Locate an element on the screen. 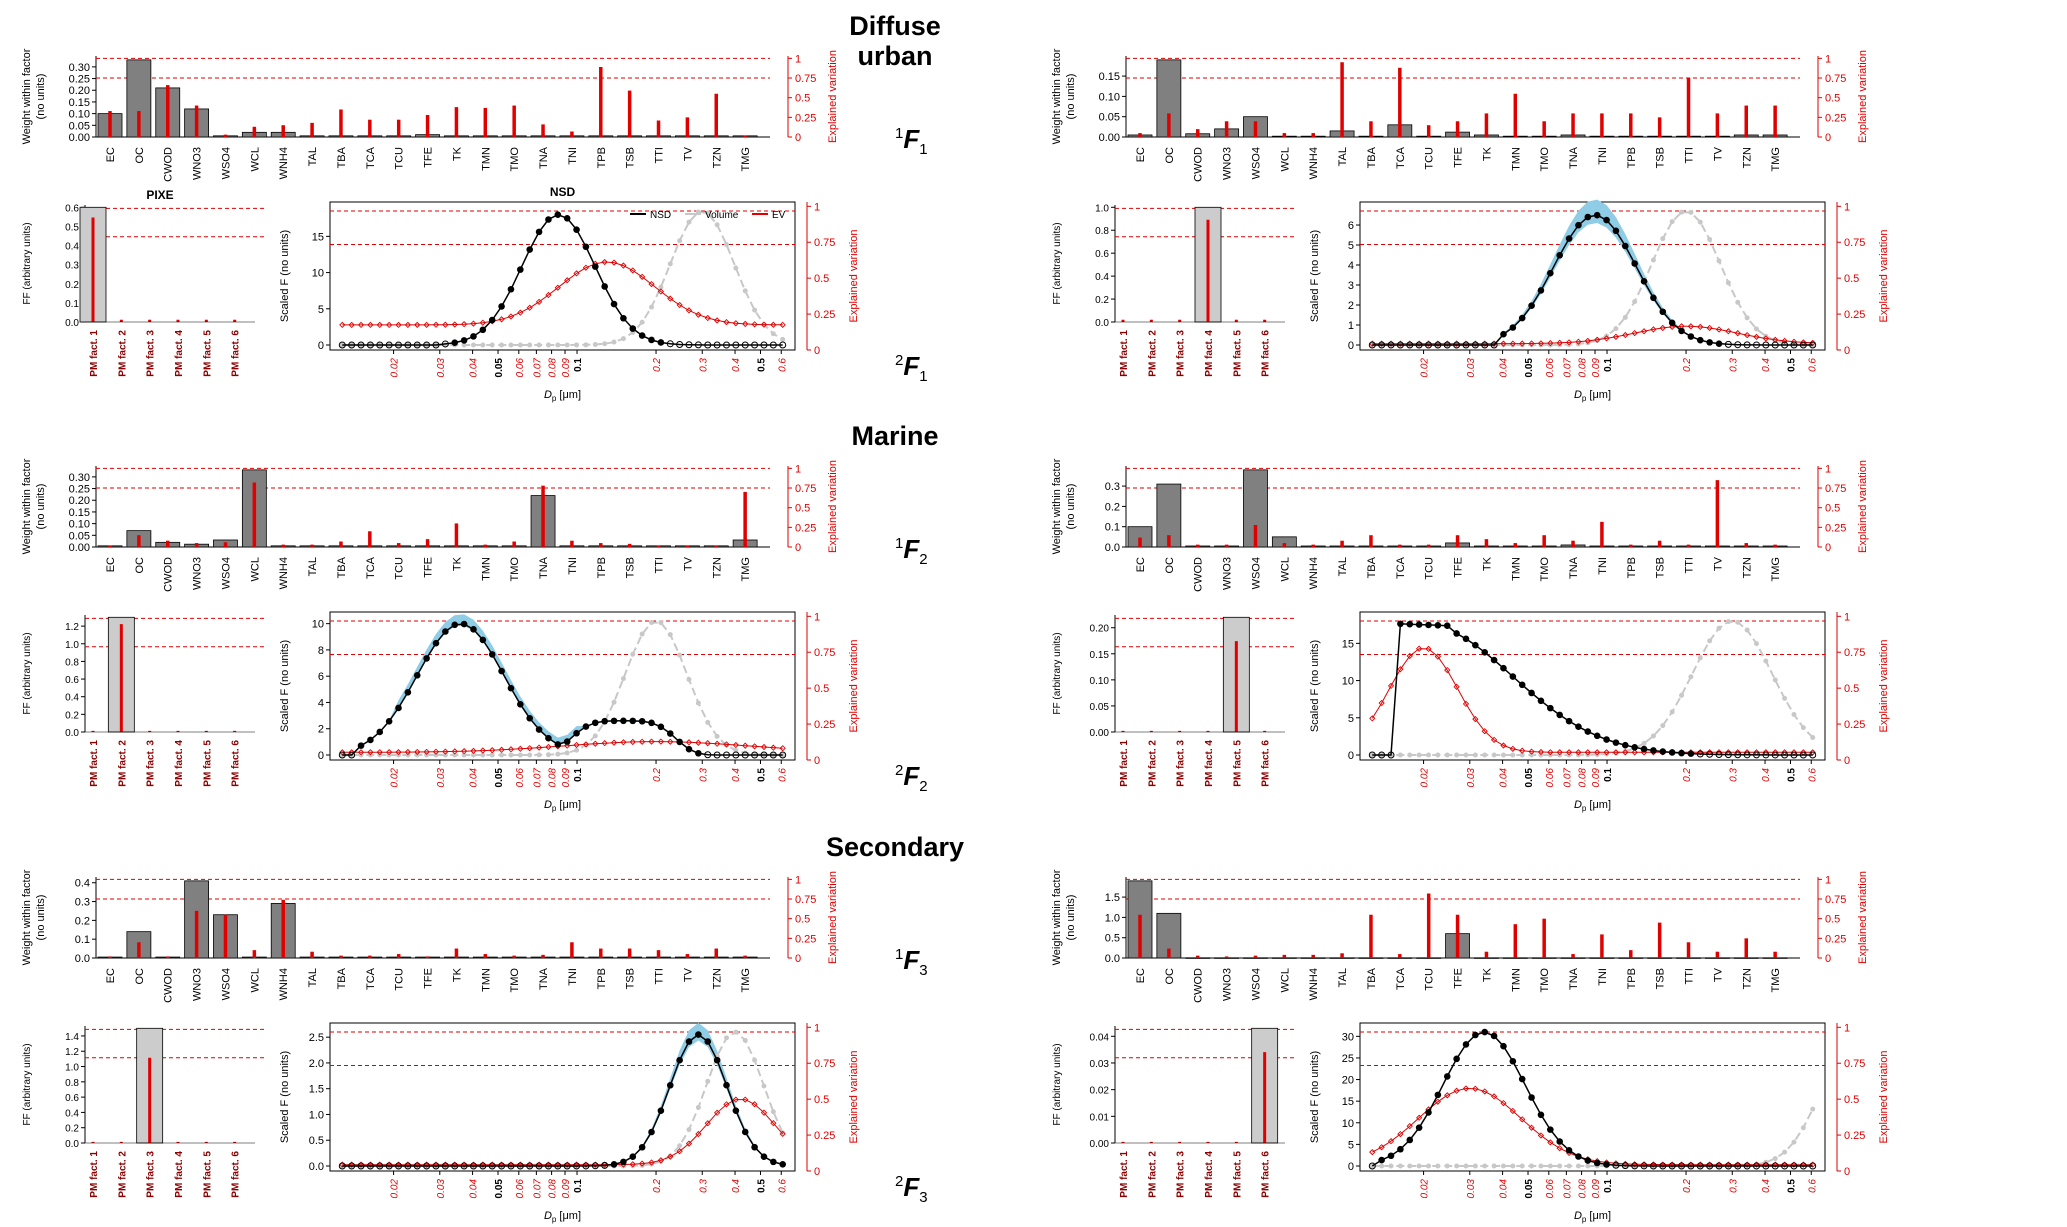 The width and height of the screenshot is (2067, 1227). pm-factor-label: PM fact. 4 is located at coordinates (179, 1174).